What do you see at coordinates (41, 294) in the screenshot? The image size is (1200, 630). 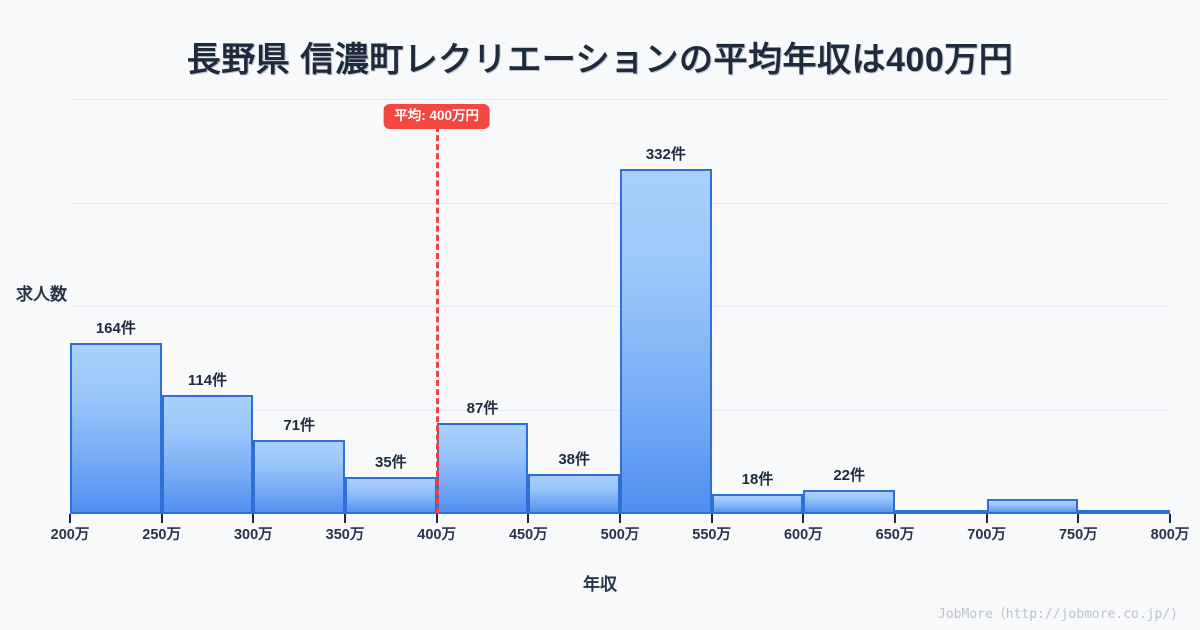 I see `y-axis-title: 求人数` at bounding box center [41, 294].